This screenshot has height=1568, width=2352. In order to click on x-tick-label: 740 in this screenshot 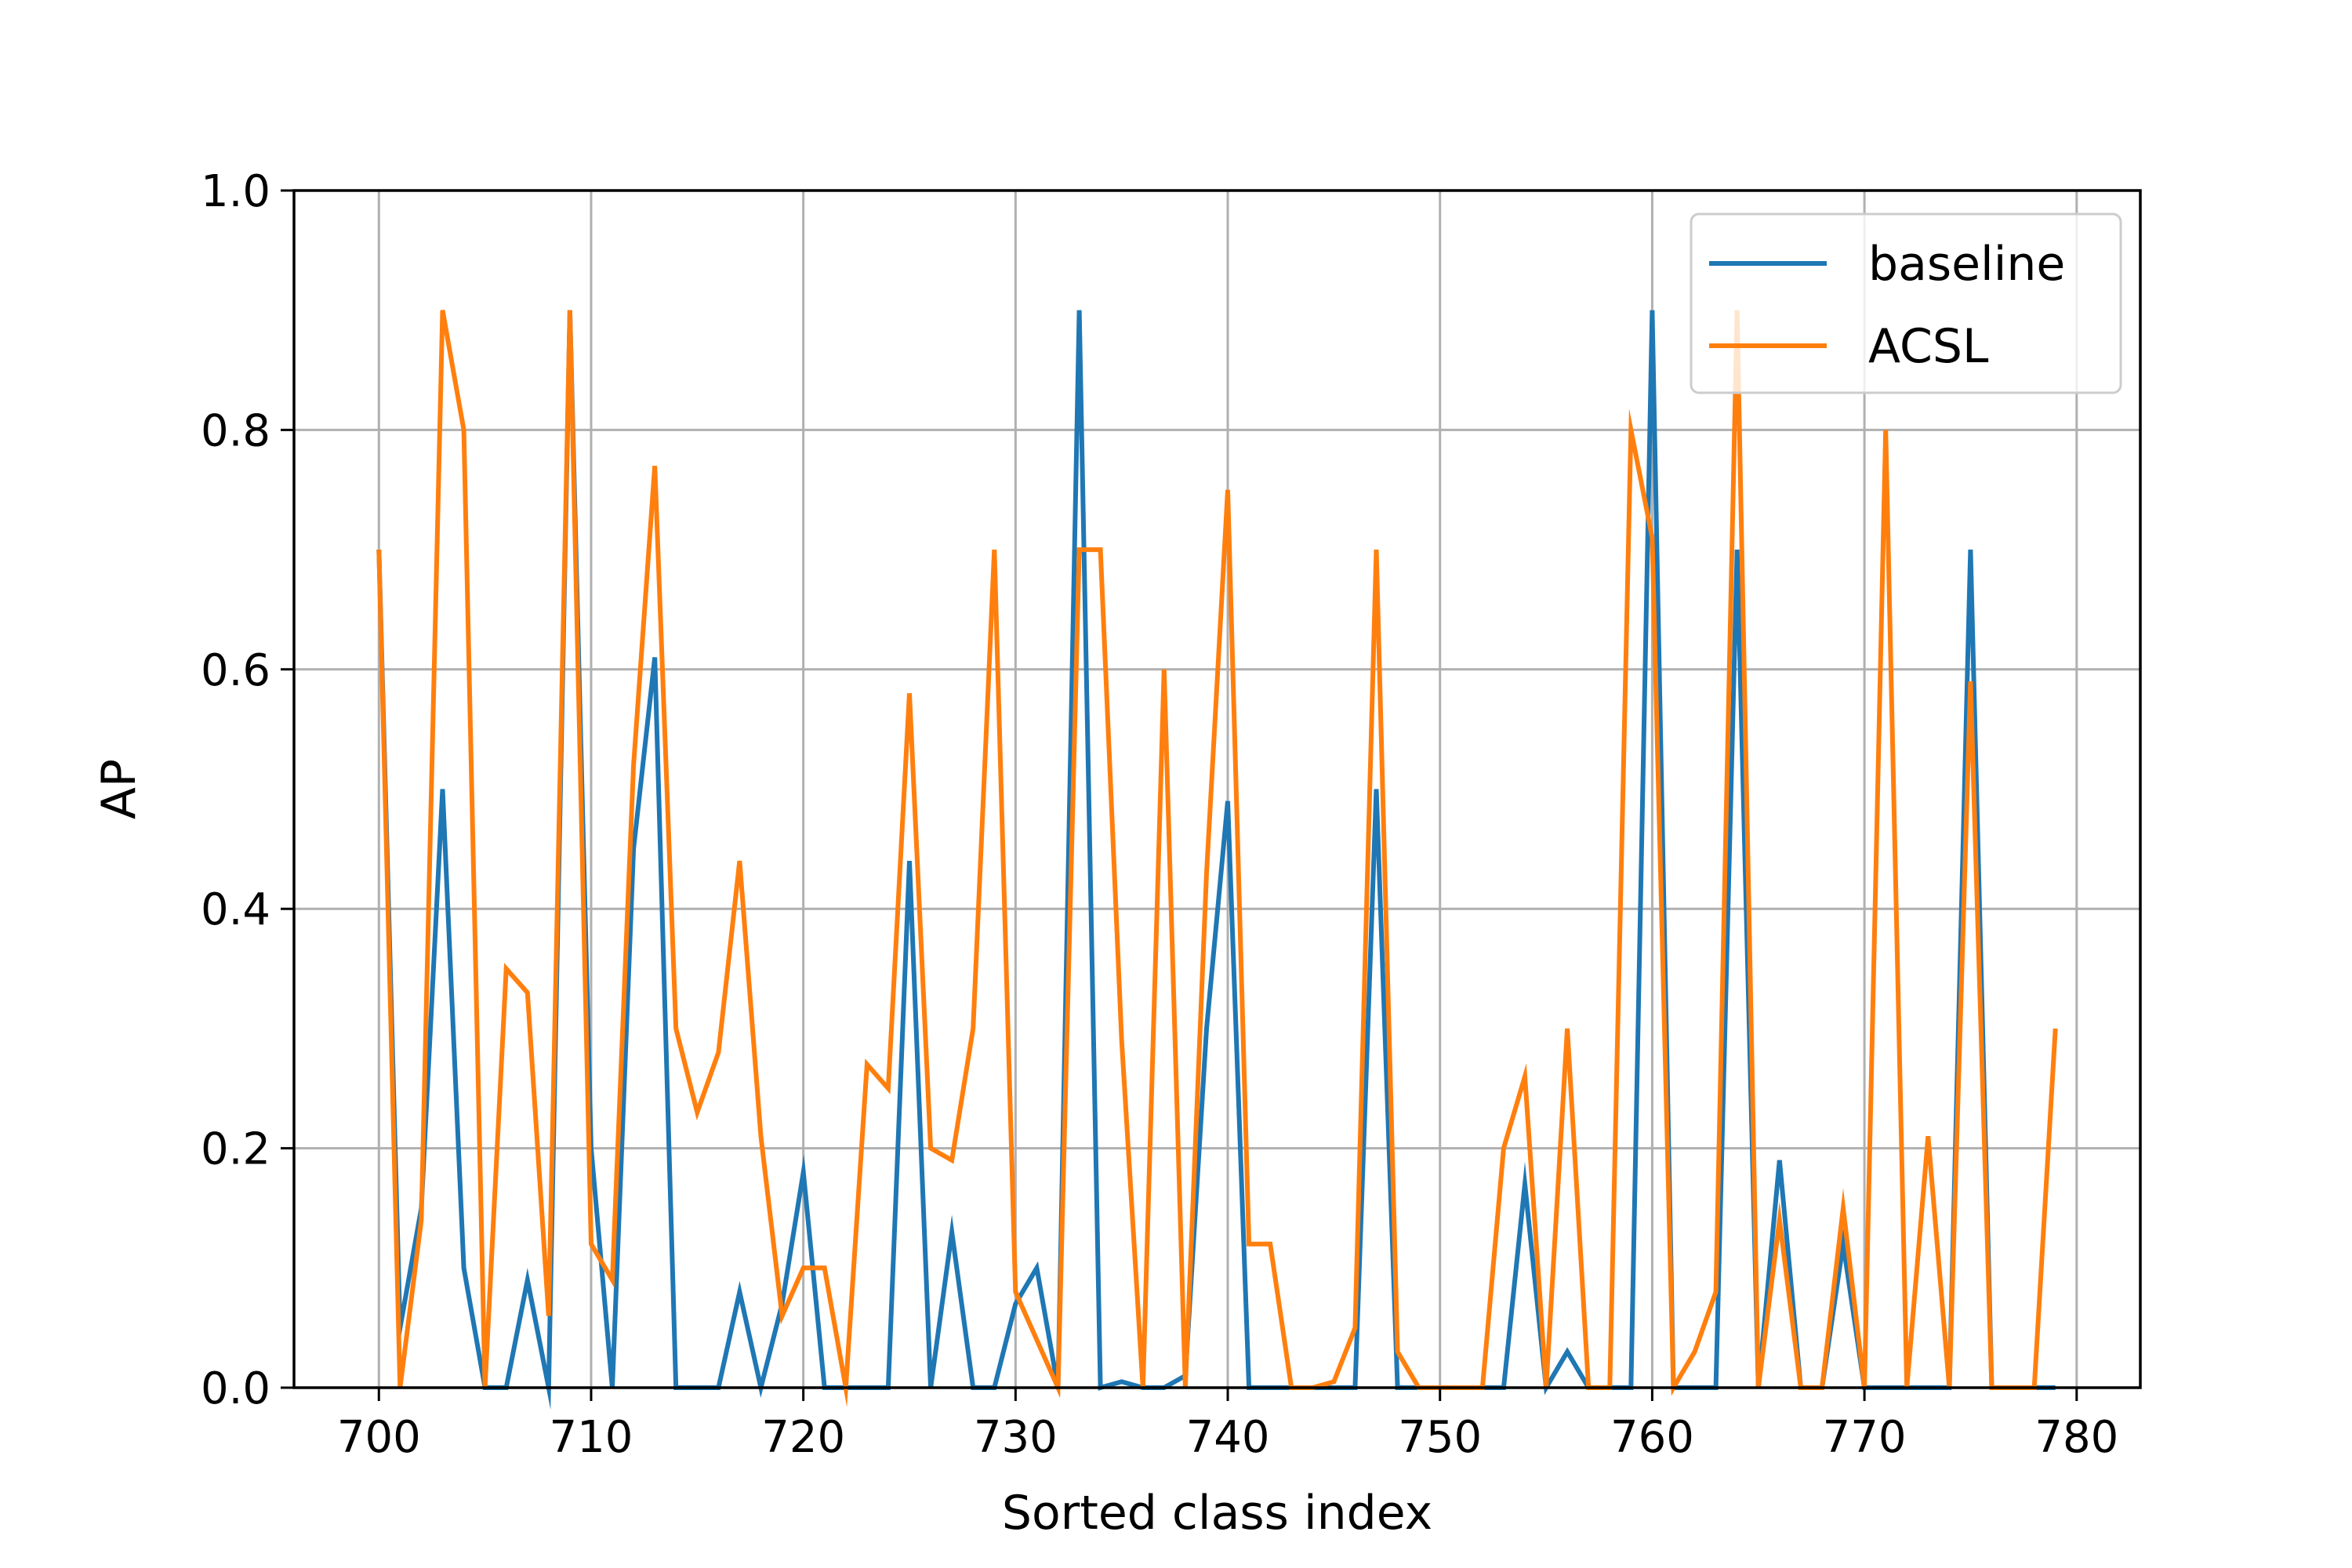, I will do `click(1228, 1437)`.